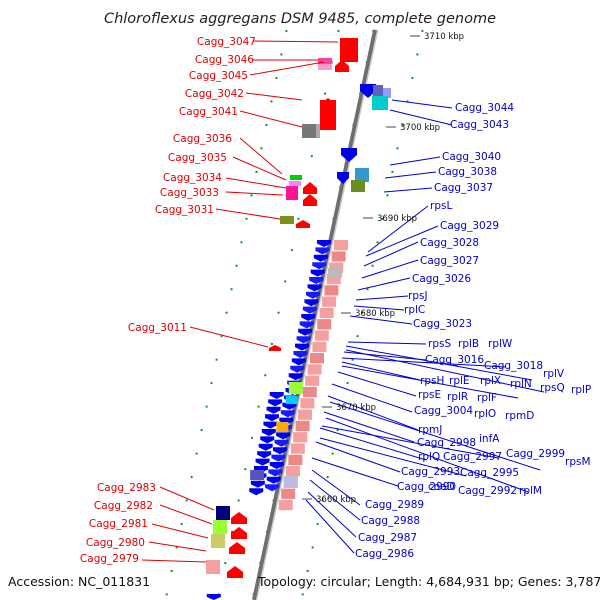 Image resolution: width=600 pixels, height=600 pixels. I want to click on gene-label-cagg-2987: Cagg_2987, so click(387, 538).